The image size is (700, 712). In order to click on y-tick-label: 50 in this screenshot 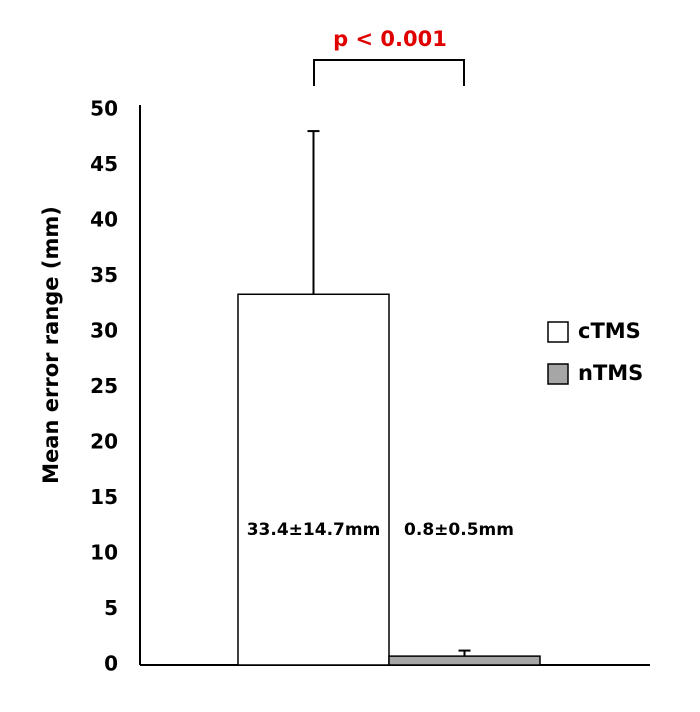, I will do `click(104, 109)`.